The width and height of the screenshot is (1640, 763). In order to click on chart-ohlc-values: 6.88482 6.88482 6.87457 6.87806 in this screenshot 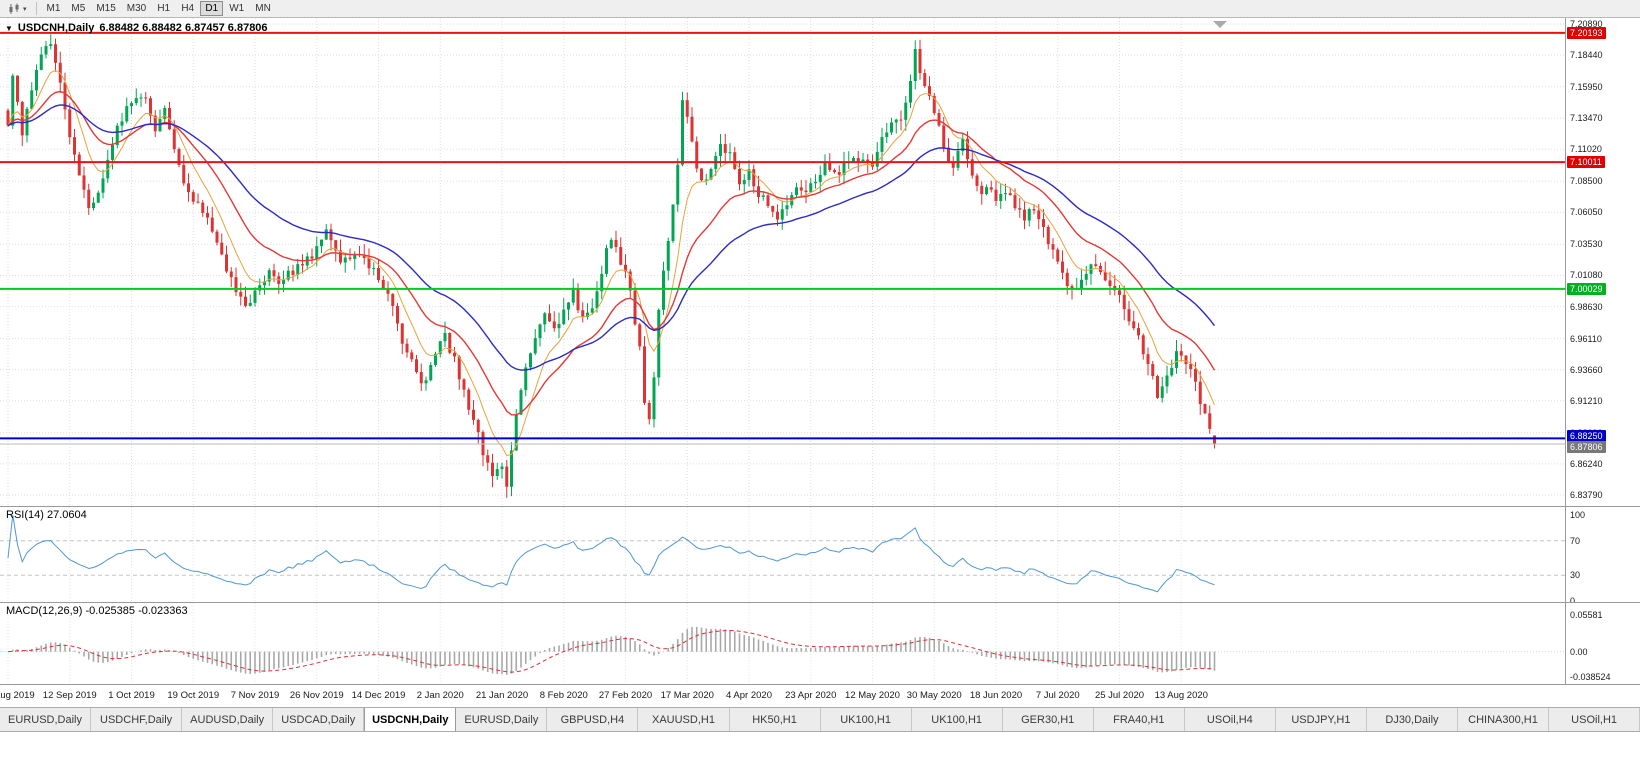, I will do `click(183, 28)`.